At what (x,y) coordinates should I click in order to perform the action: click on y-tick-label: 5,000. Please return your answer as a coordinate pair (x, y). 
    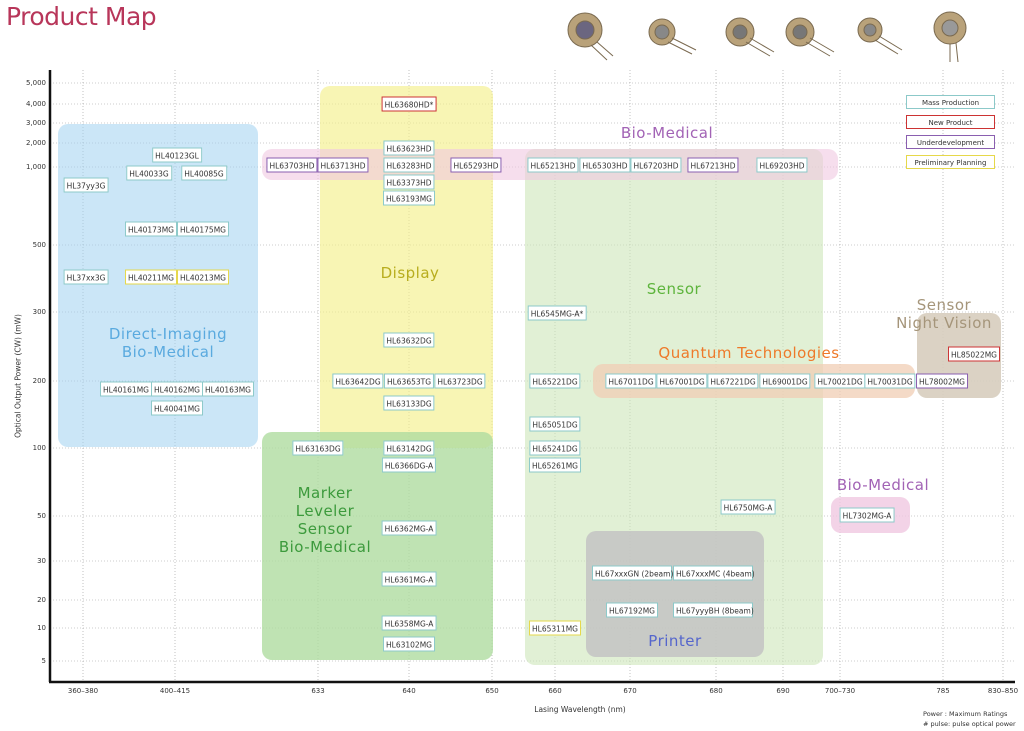
    Looking at the image, I should click on (35, 83).